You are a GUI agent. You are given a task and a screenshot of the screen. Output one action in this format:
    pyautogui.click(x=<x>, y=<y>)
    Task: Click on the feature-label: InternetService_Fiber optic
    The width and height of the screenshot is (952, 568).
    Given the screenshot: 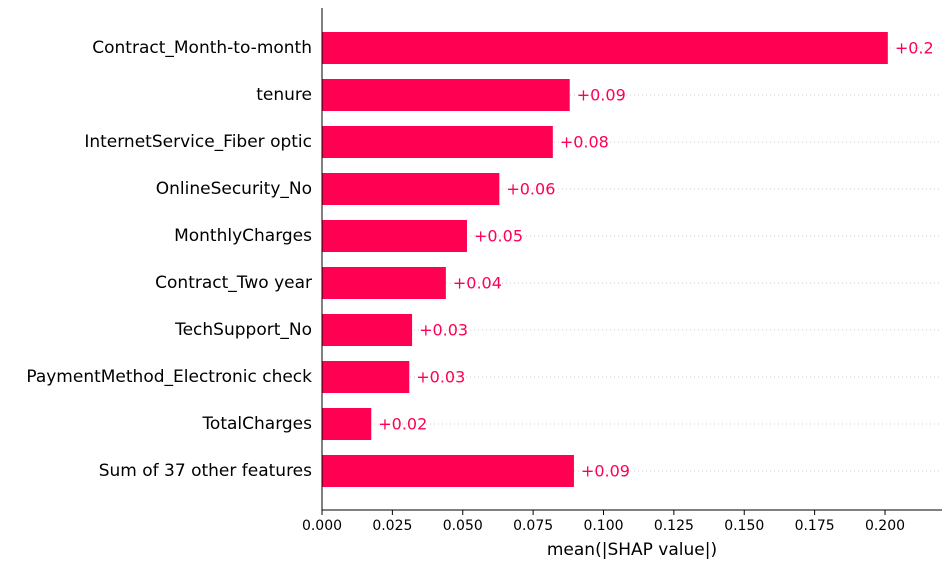 What is the action you would take?
    pyautogui.click(x=198, y=142)
    